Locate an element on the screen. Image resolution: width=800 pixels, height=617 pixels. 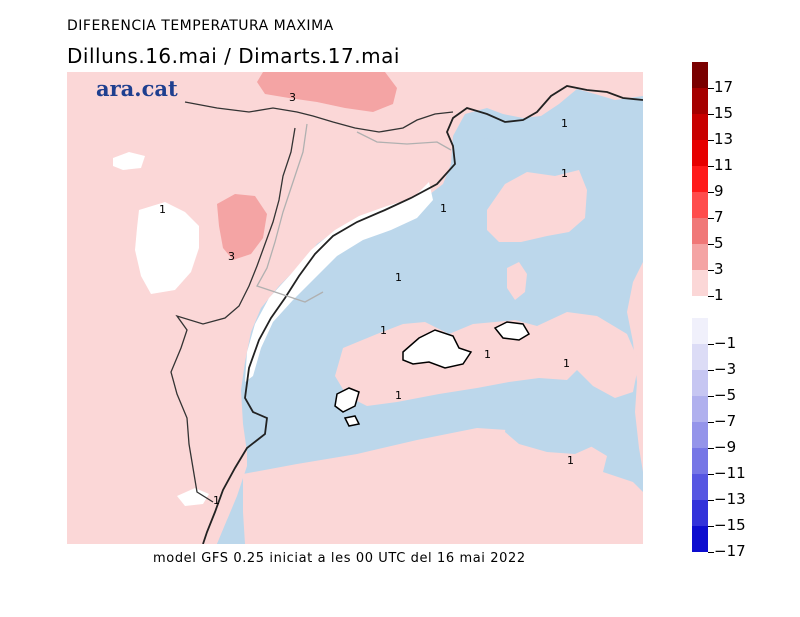
legend-label: 7 is located at coordinates (719, 217).